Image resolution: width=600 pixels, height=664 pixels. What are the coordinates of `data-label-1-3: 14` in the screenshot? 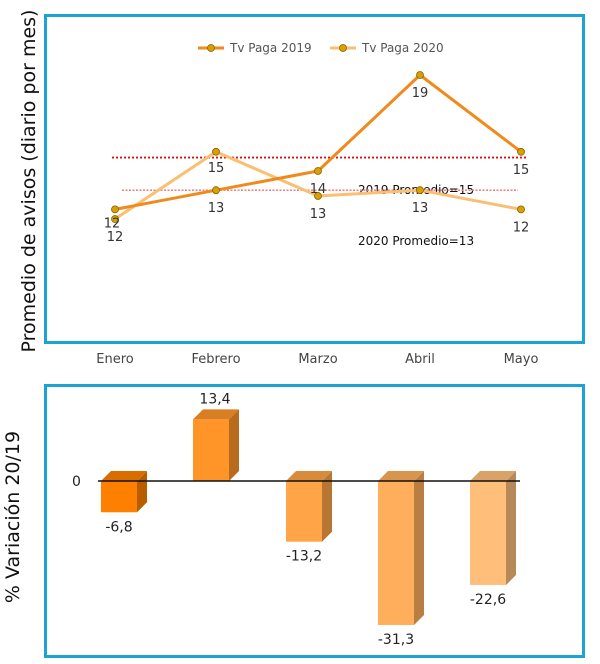 It's located at (318, 189).